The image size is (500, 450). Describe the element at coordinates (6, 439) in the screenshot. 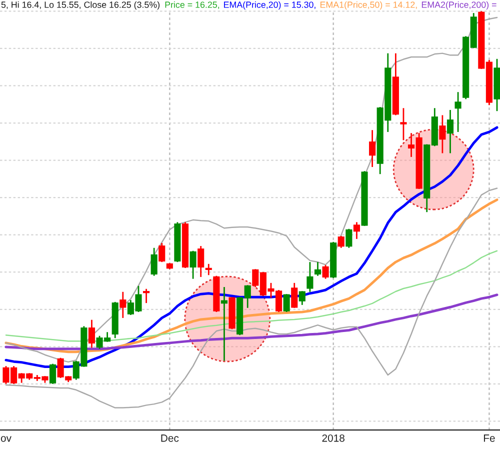

I see `x-tick-label: ov` at that location.